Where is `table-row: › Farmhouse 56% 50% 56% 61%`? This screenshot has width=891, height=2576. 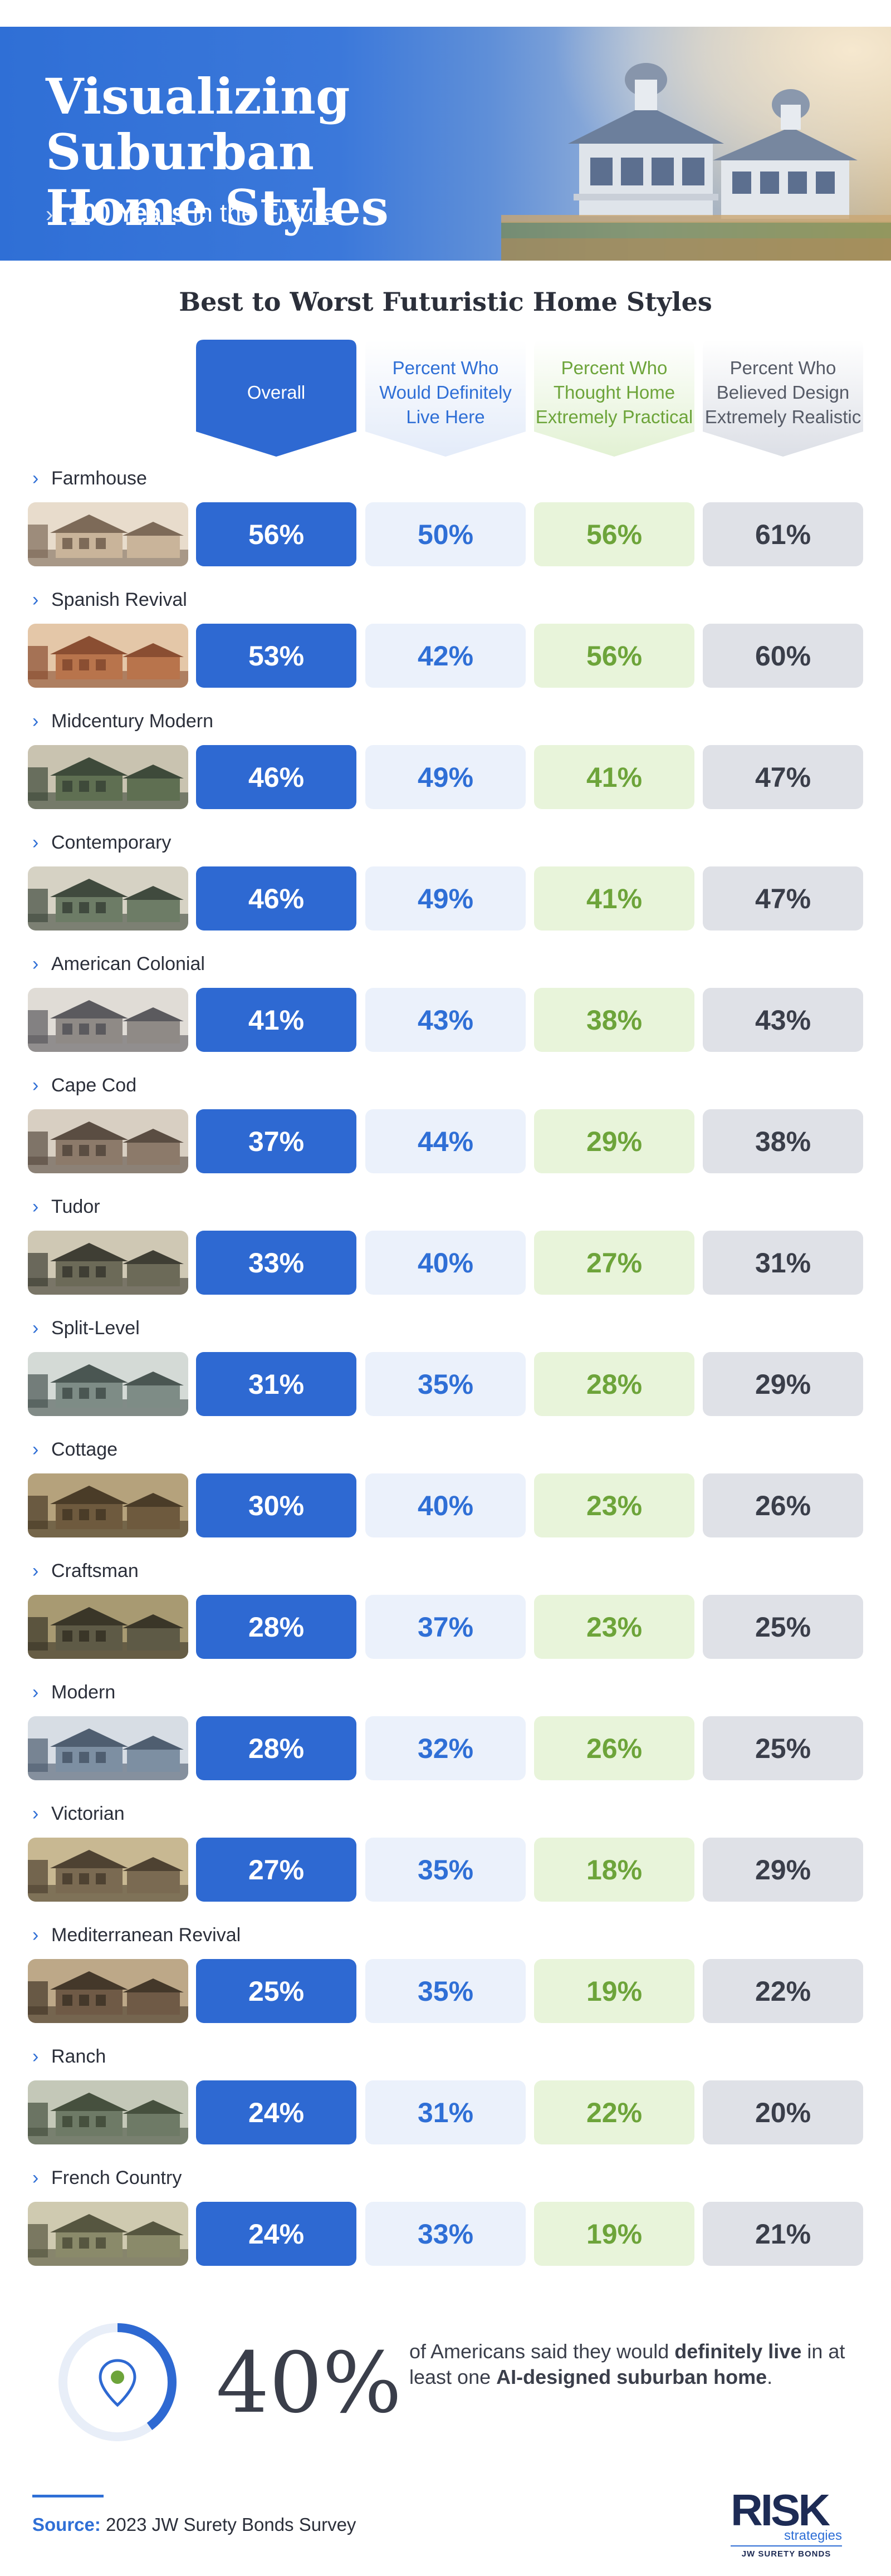 table-row: › Farmhouse 56% 50% 56% 61% is located at coordinates (445, 517).